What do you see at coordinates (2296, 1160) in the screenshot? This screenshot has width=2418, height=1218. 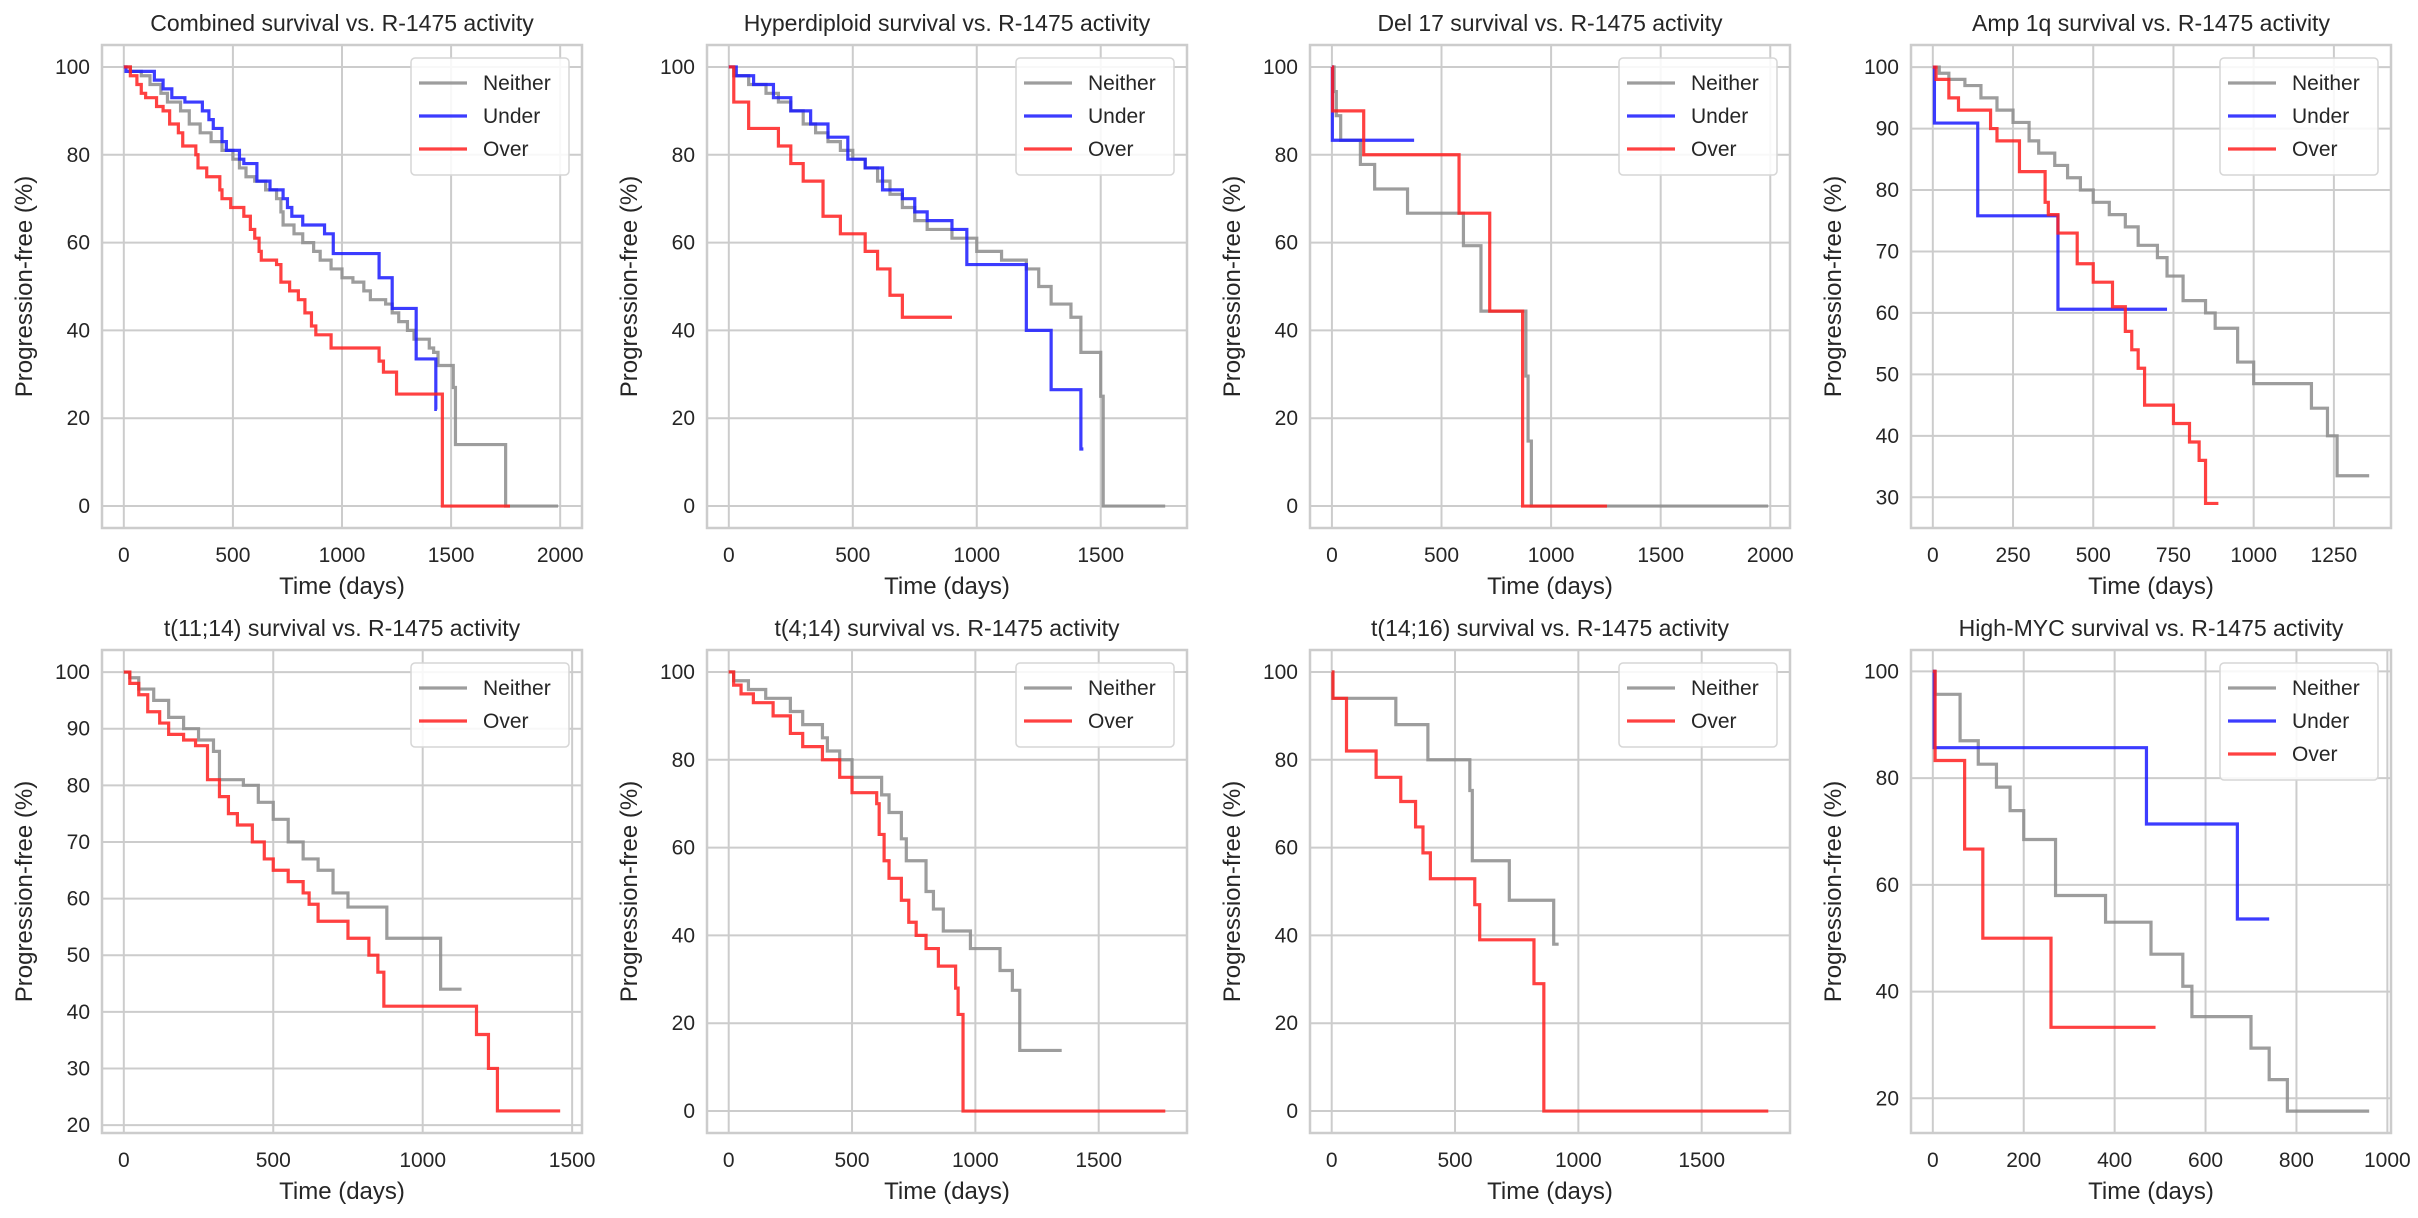 I see `x-tick-label: 800` at bounding box center [2296, 1160].